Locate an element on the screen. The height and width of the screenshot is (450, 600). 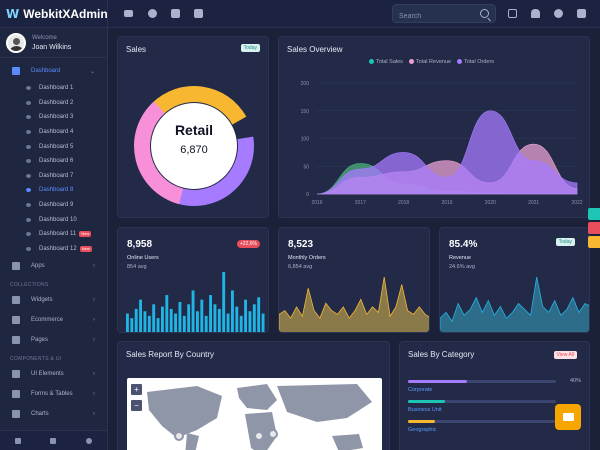
user-name: Joan Wilkins is located at coordinates (52, 47).